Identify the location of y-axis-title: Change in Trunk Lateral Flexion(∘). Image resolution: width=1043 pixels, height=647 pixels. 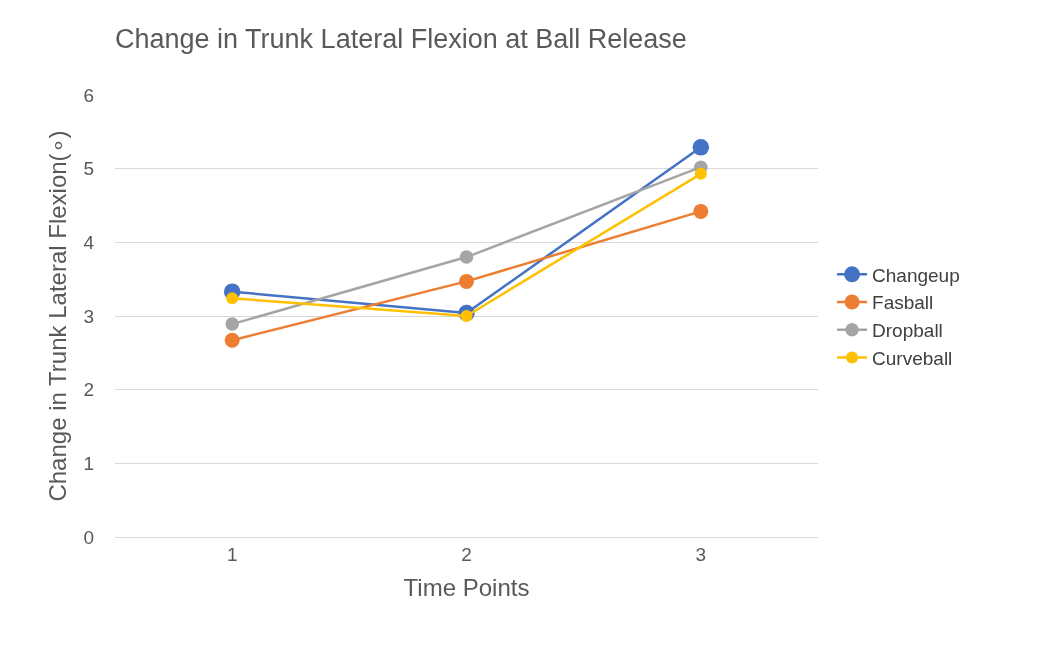
(57, 316).